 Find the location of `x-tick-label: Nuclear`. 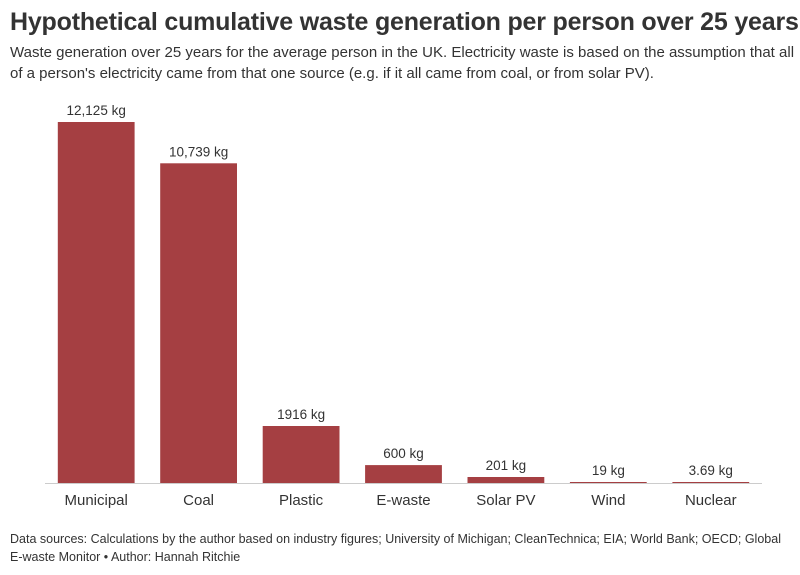

x-tick-label: Nuclear is located at coordinates (711, 500).